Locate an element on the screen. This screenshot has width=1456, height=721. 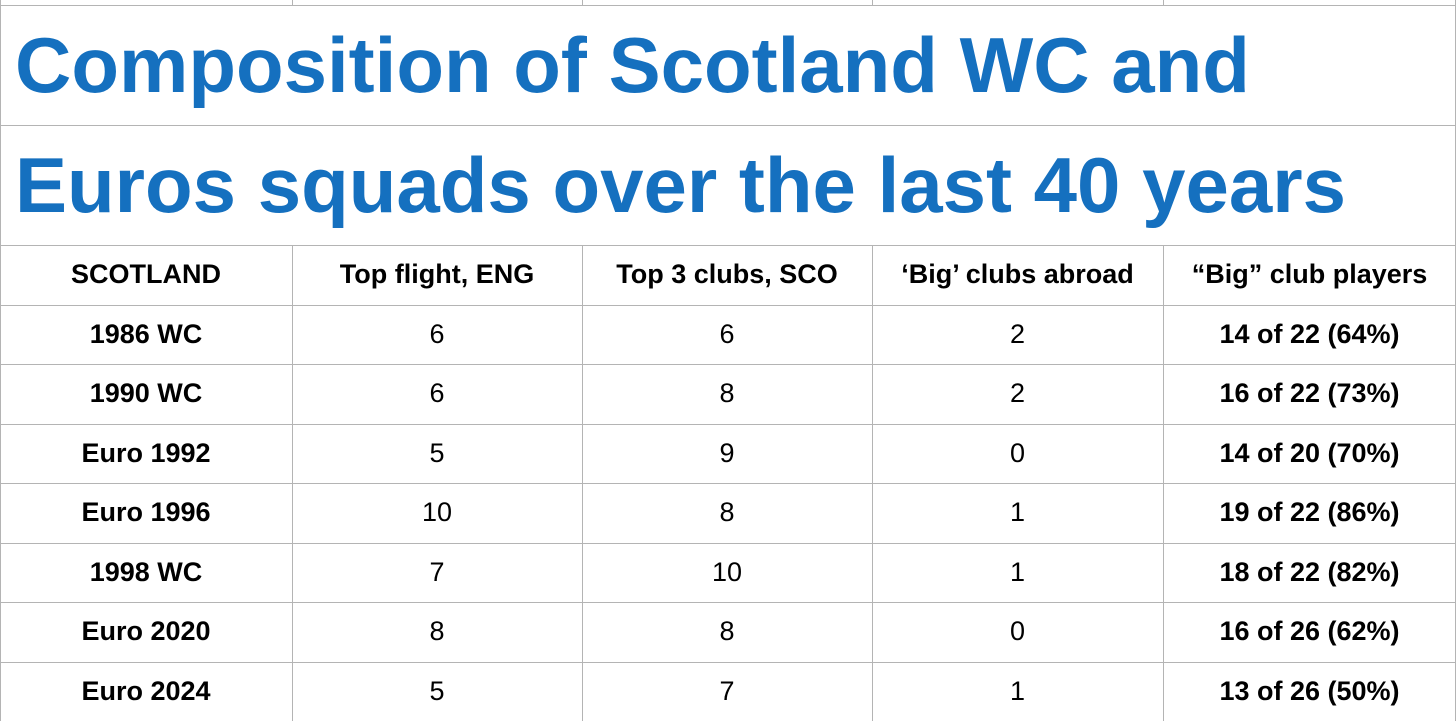
header-cell: ‘Big’ clubs abroad is located at coordinates (1017, 274).